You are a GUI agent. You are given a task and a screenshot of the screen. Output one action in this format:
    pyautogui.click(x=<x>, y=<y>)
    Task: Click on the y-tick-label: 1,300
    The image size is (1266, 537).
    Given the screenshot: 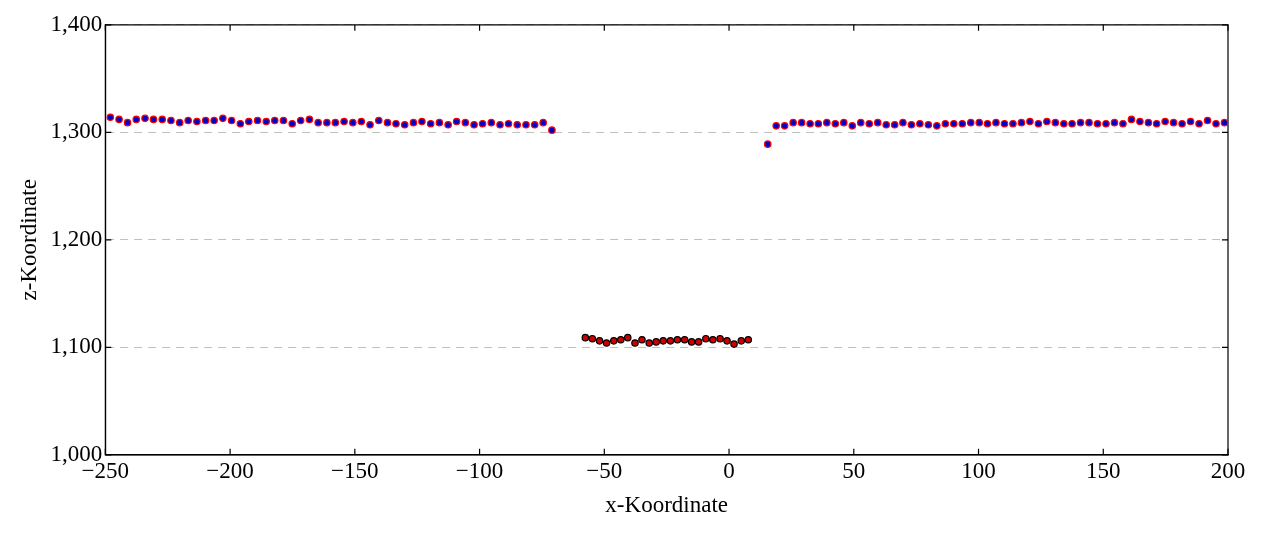 What is the action you would take?
    pyautogui.click(x=76, y=131)
    